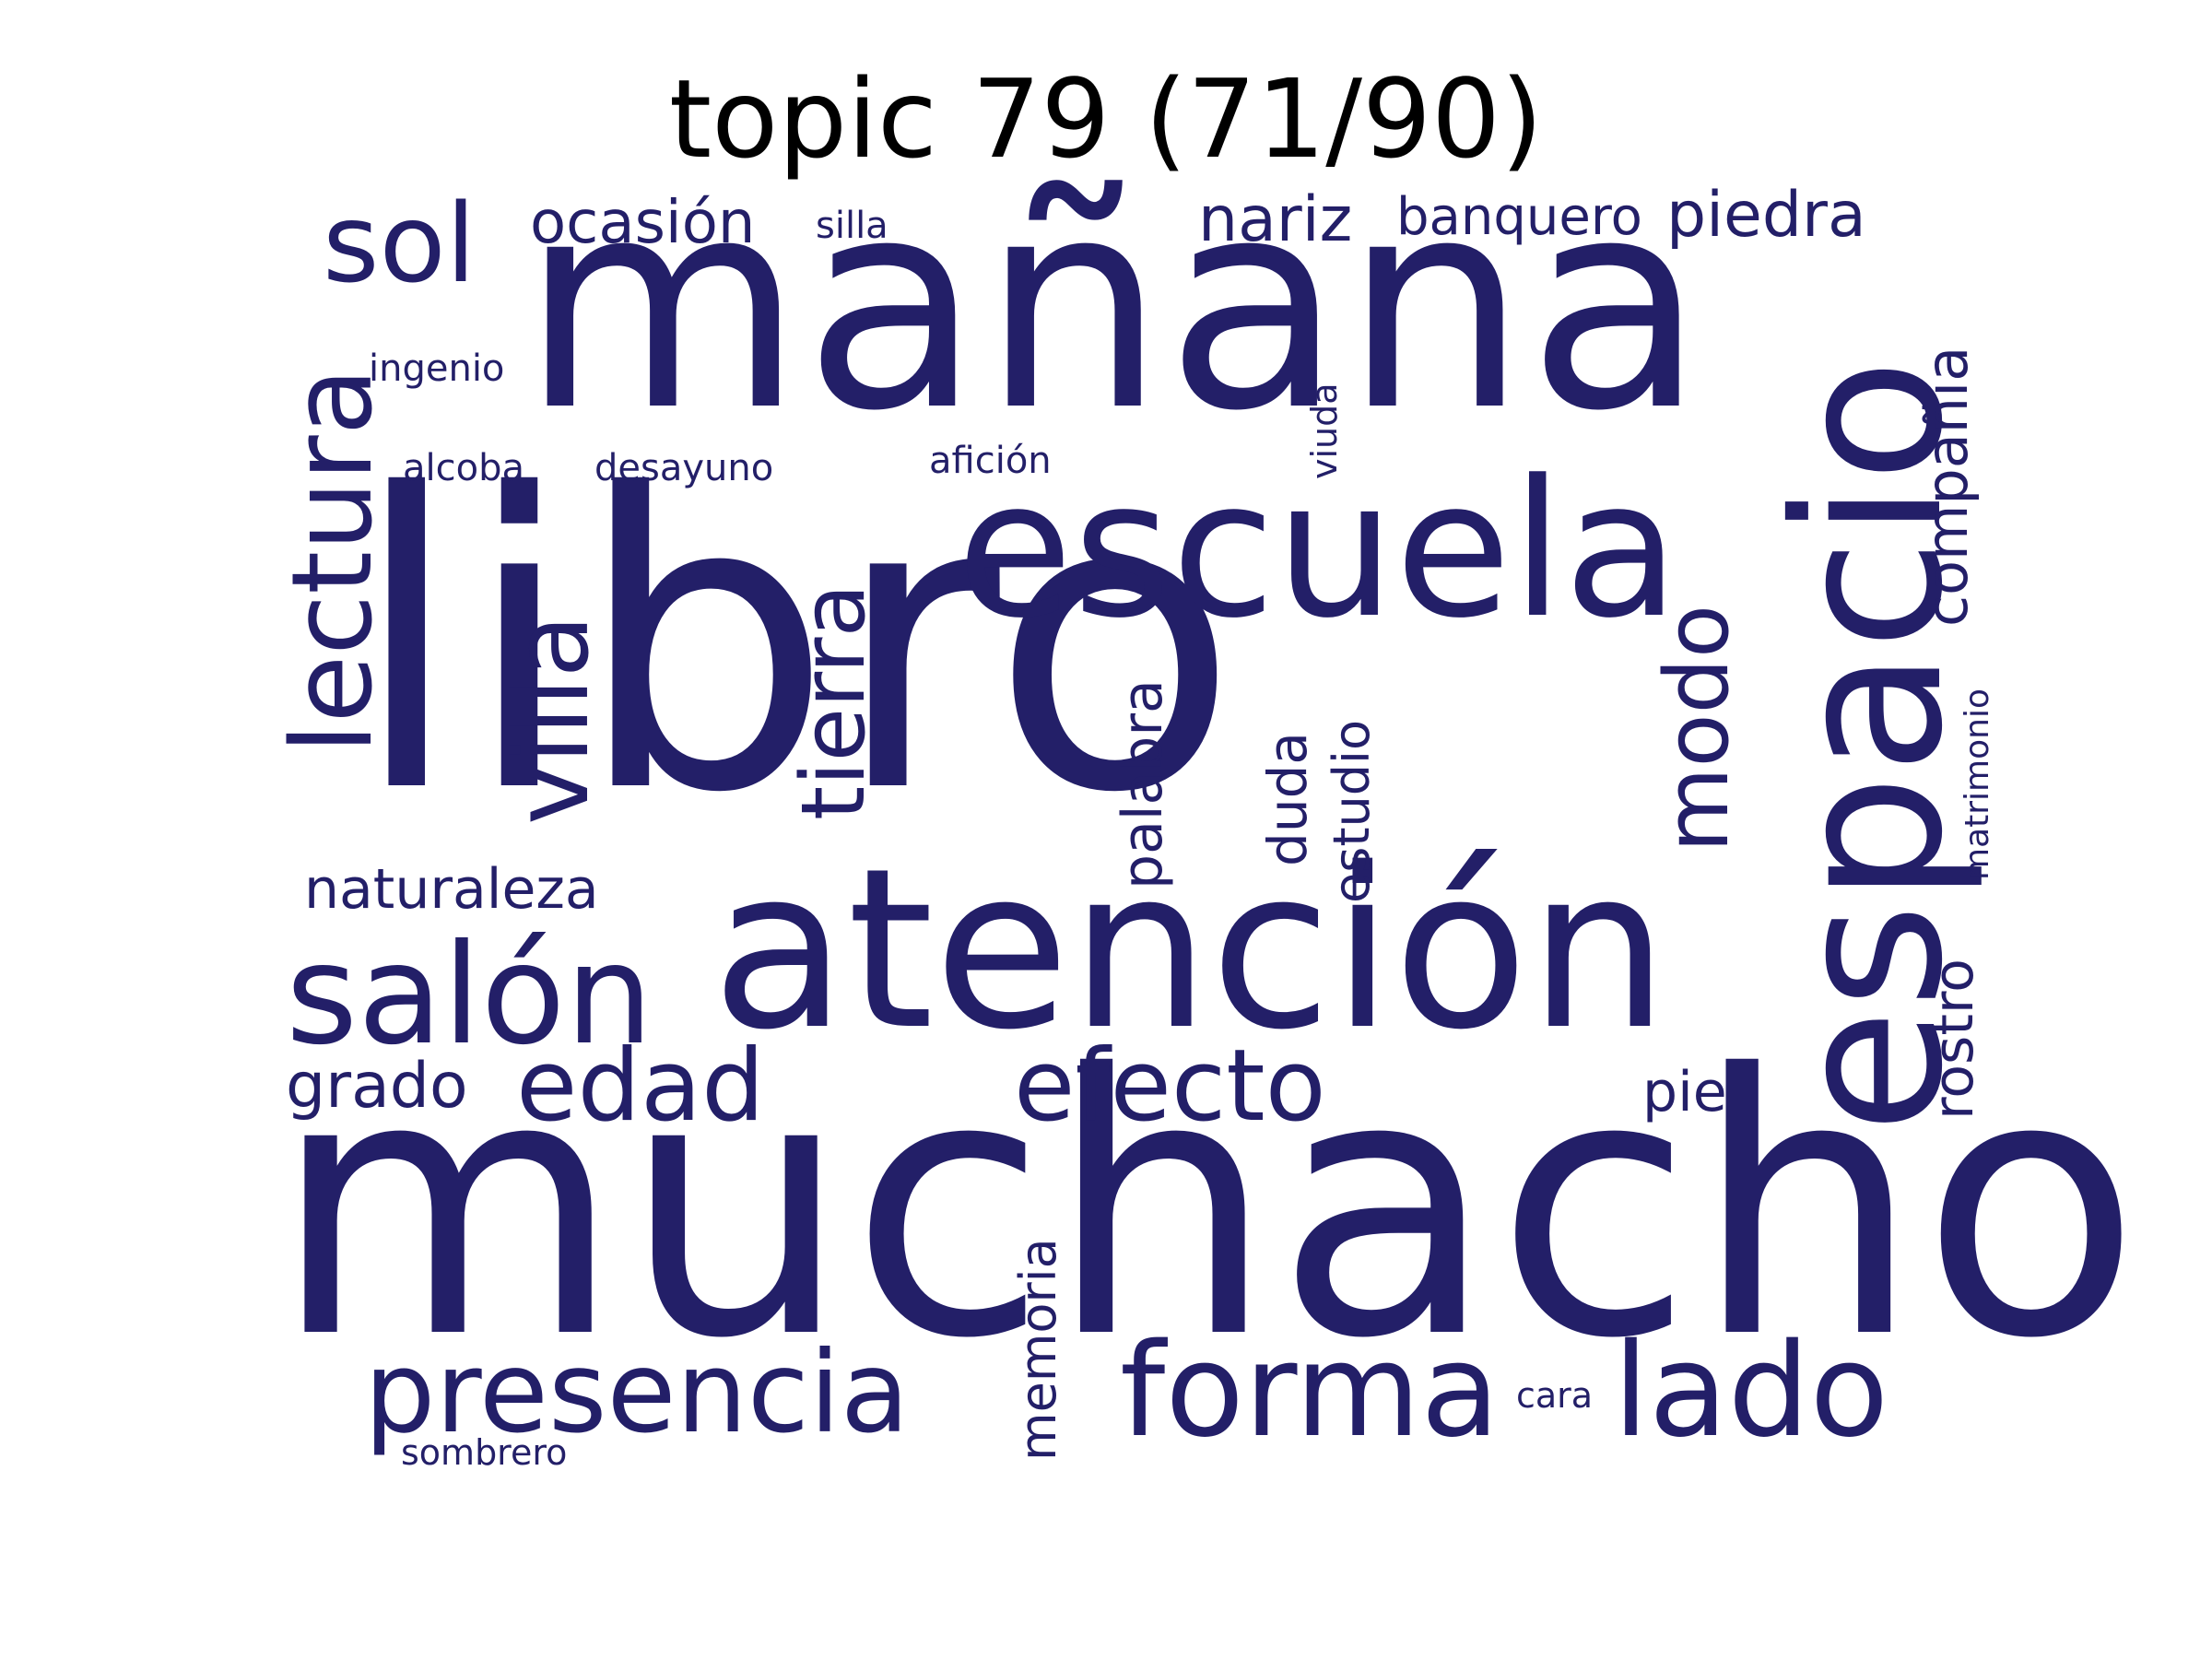 The width and height of the screenshot is (2212, 1659). Describe the element at coordinates (834, 701) in the screenshot. I see `word-tierra: tierra` at that location.